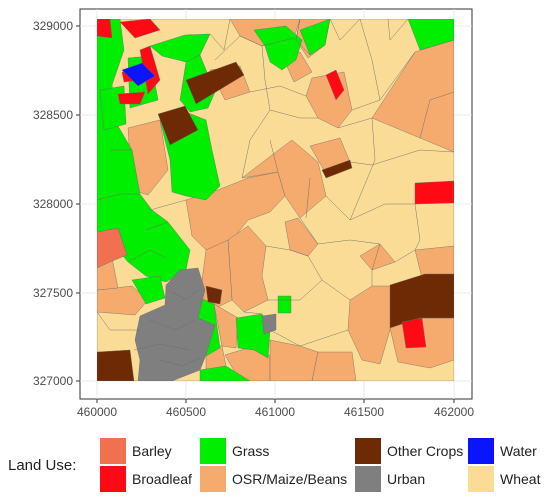 This screenshot has height=497, width=550. Describe the element at coordinates (518, 451) in the screenshot. I see `legend-label: Water` at that location.